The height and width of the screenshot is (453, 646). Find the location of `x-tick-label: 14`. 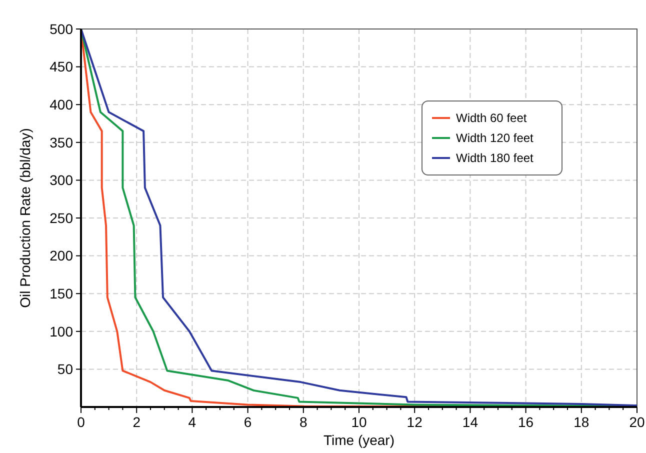

x-tick-label: 14 is located at coordinates (470, 422).